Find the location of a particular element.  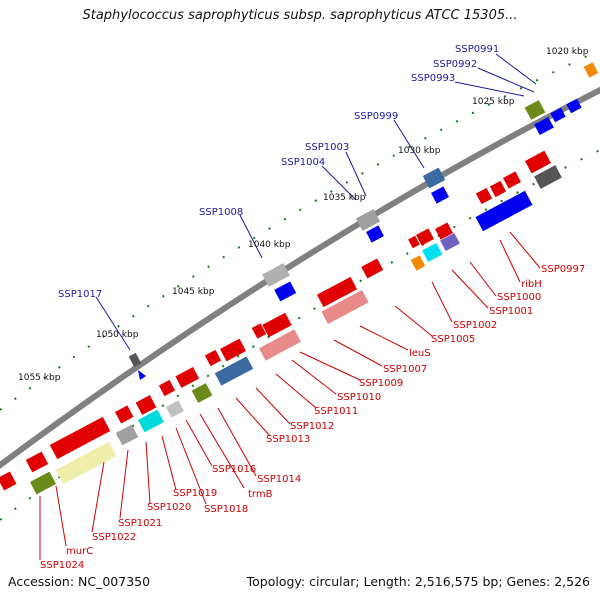

gene-label: SSP1021 is located at coordinates (140, 523).